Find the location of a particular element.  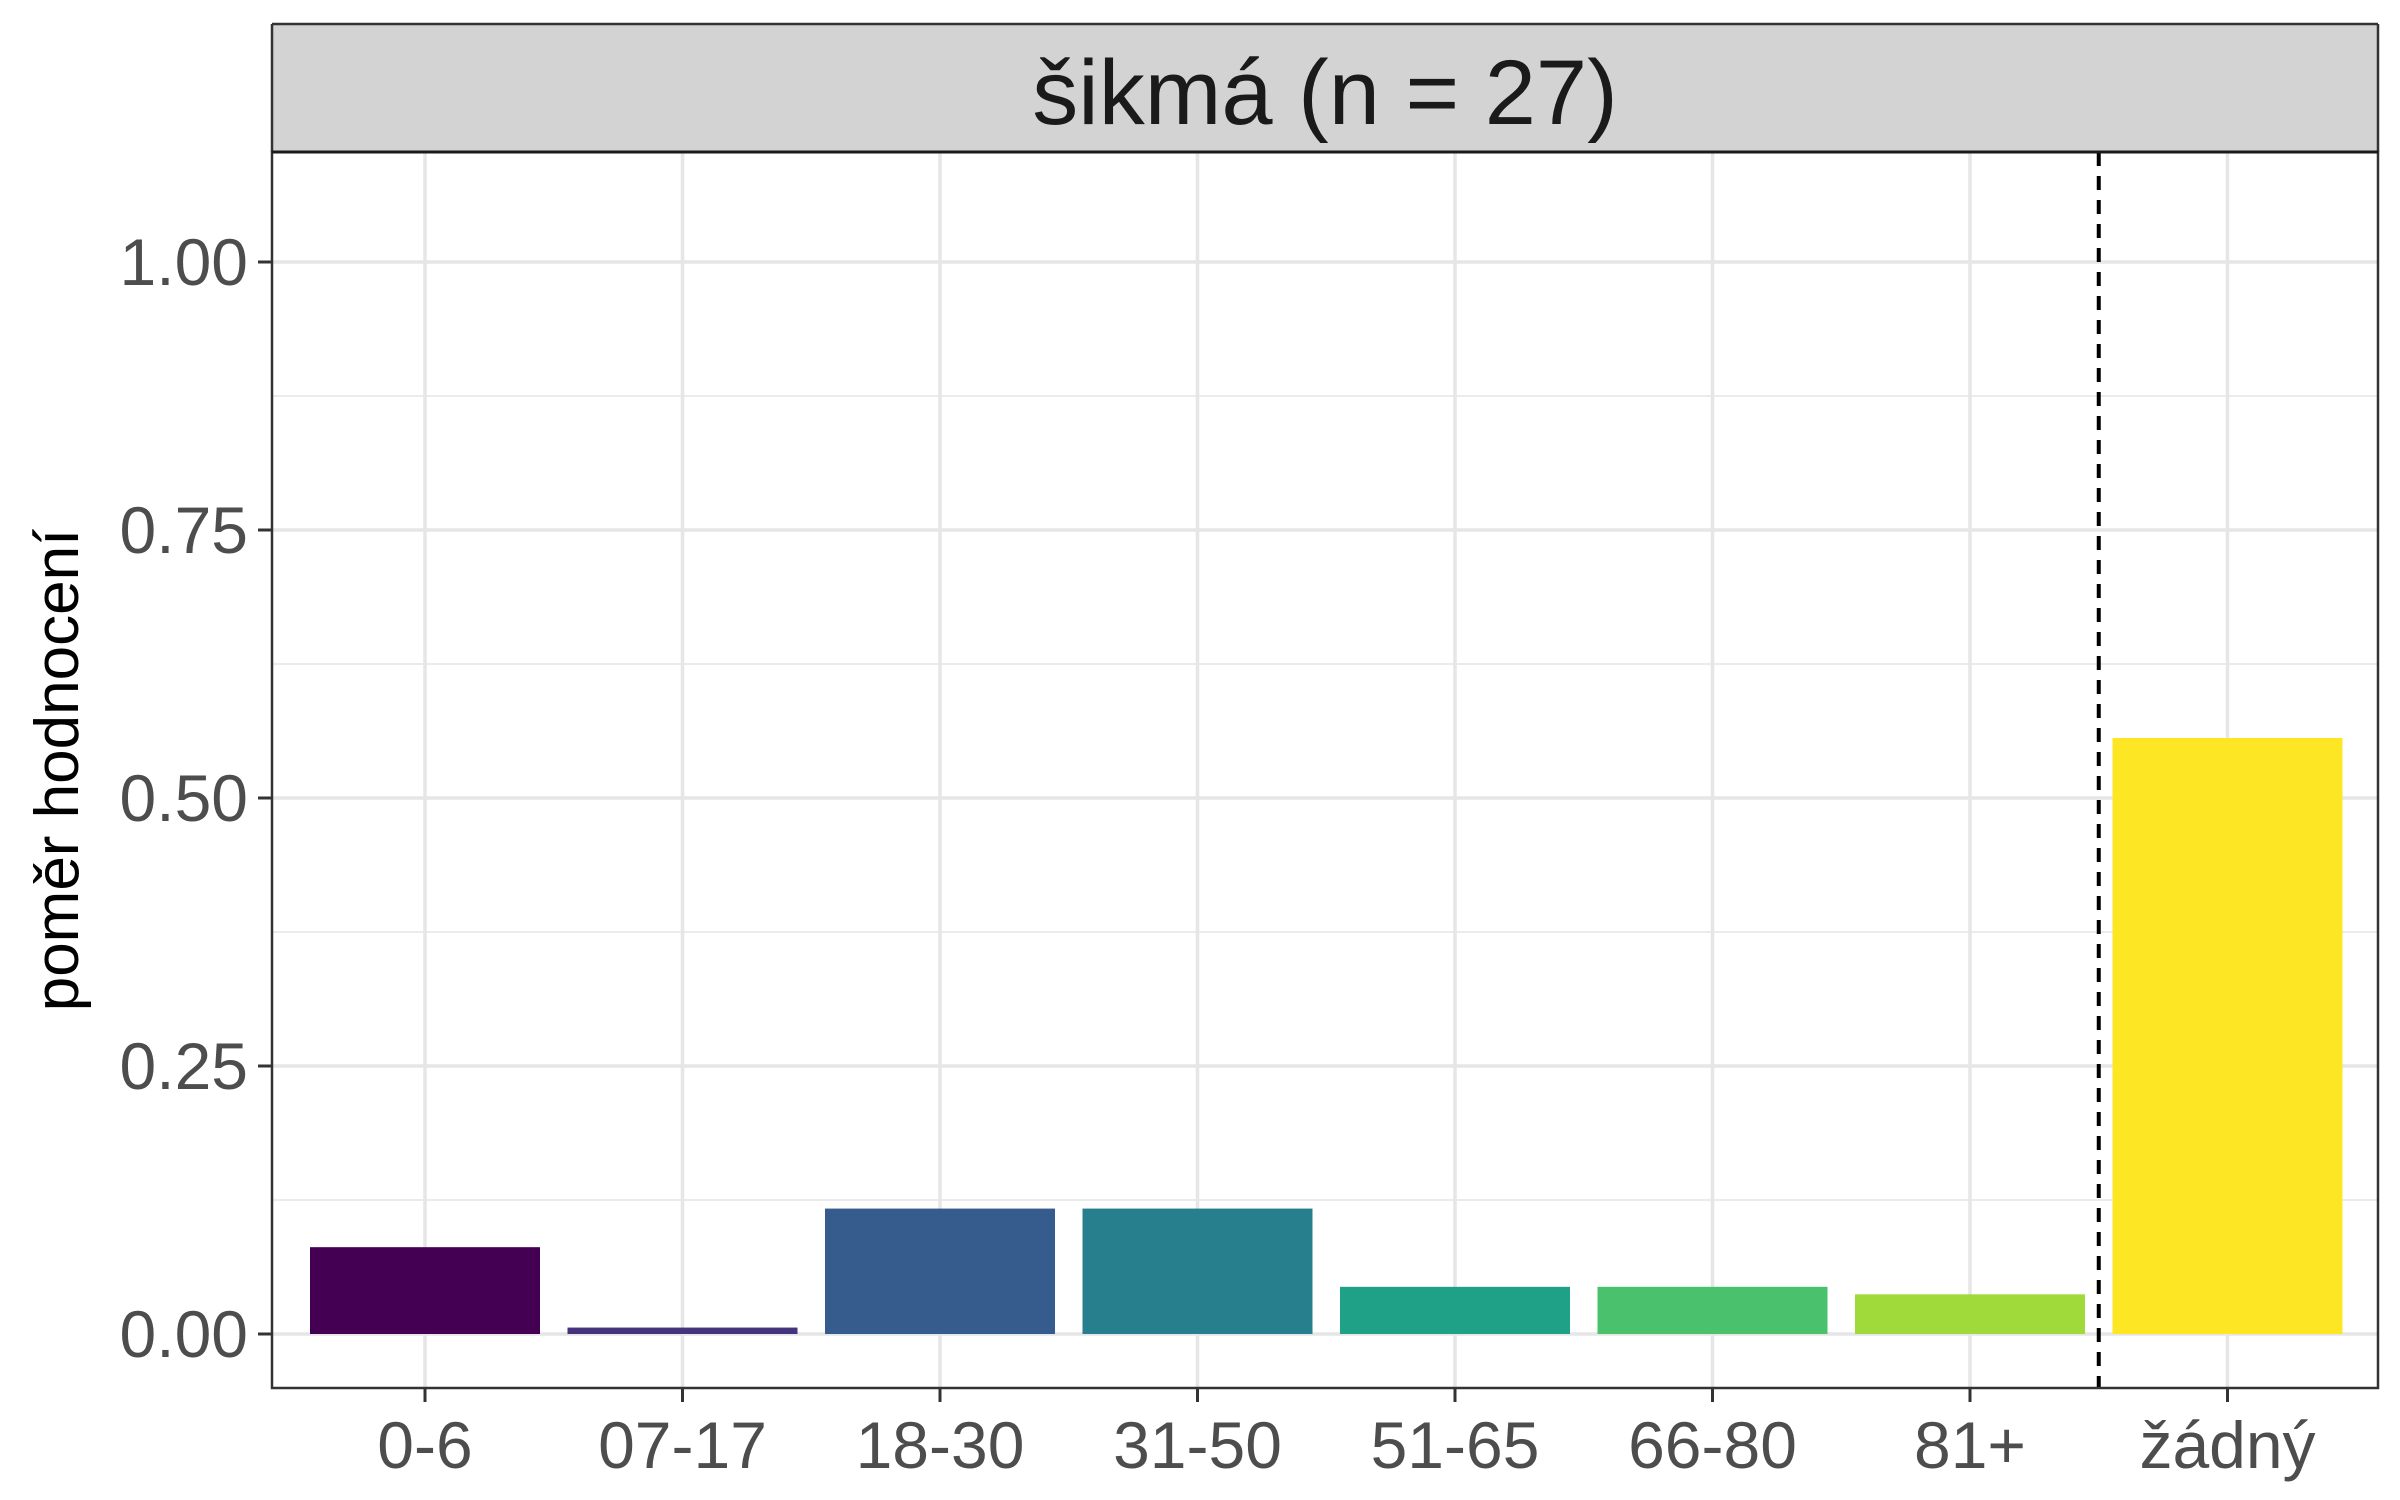

x-tick-label: 07-17 is located at coordinates (682, 1445).